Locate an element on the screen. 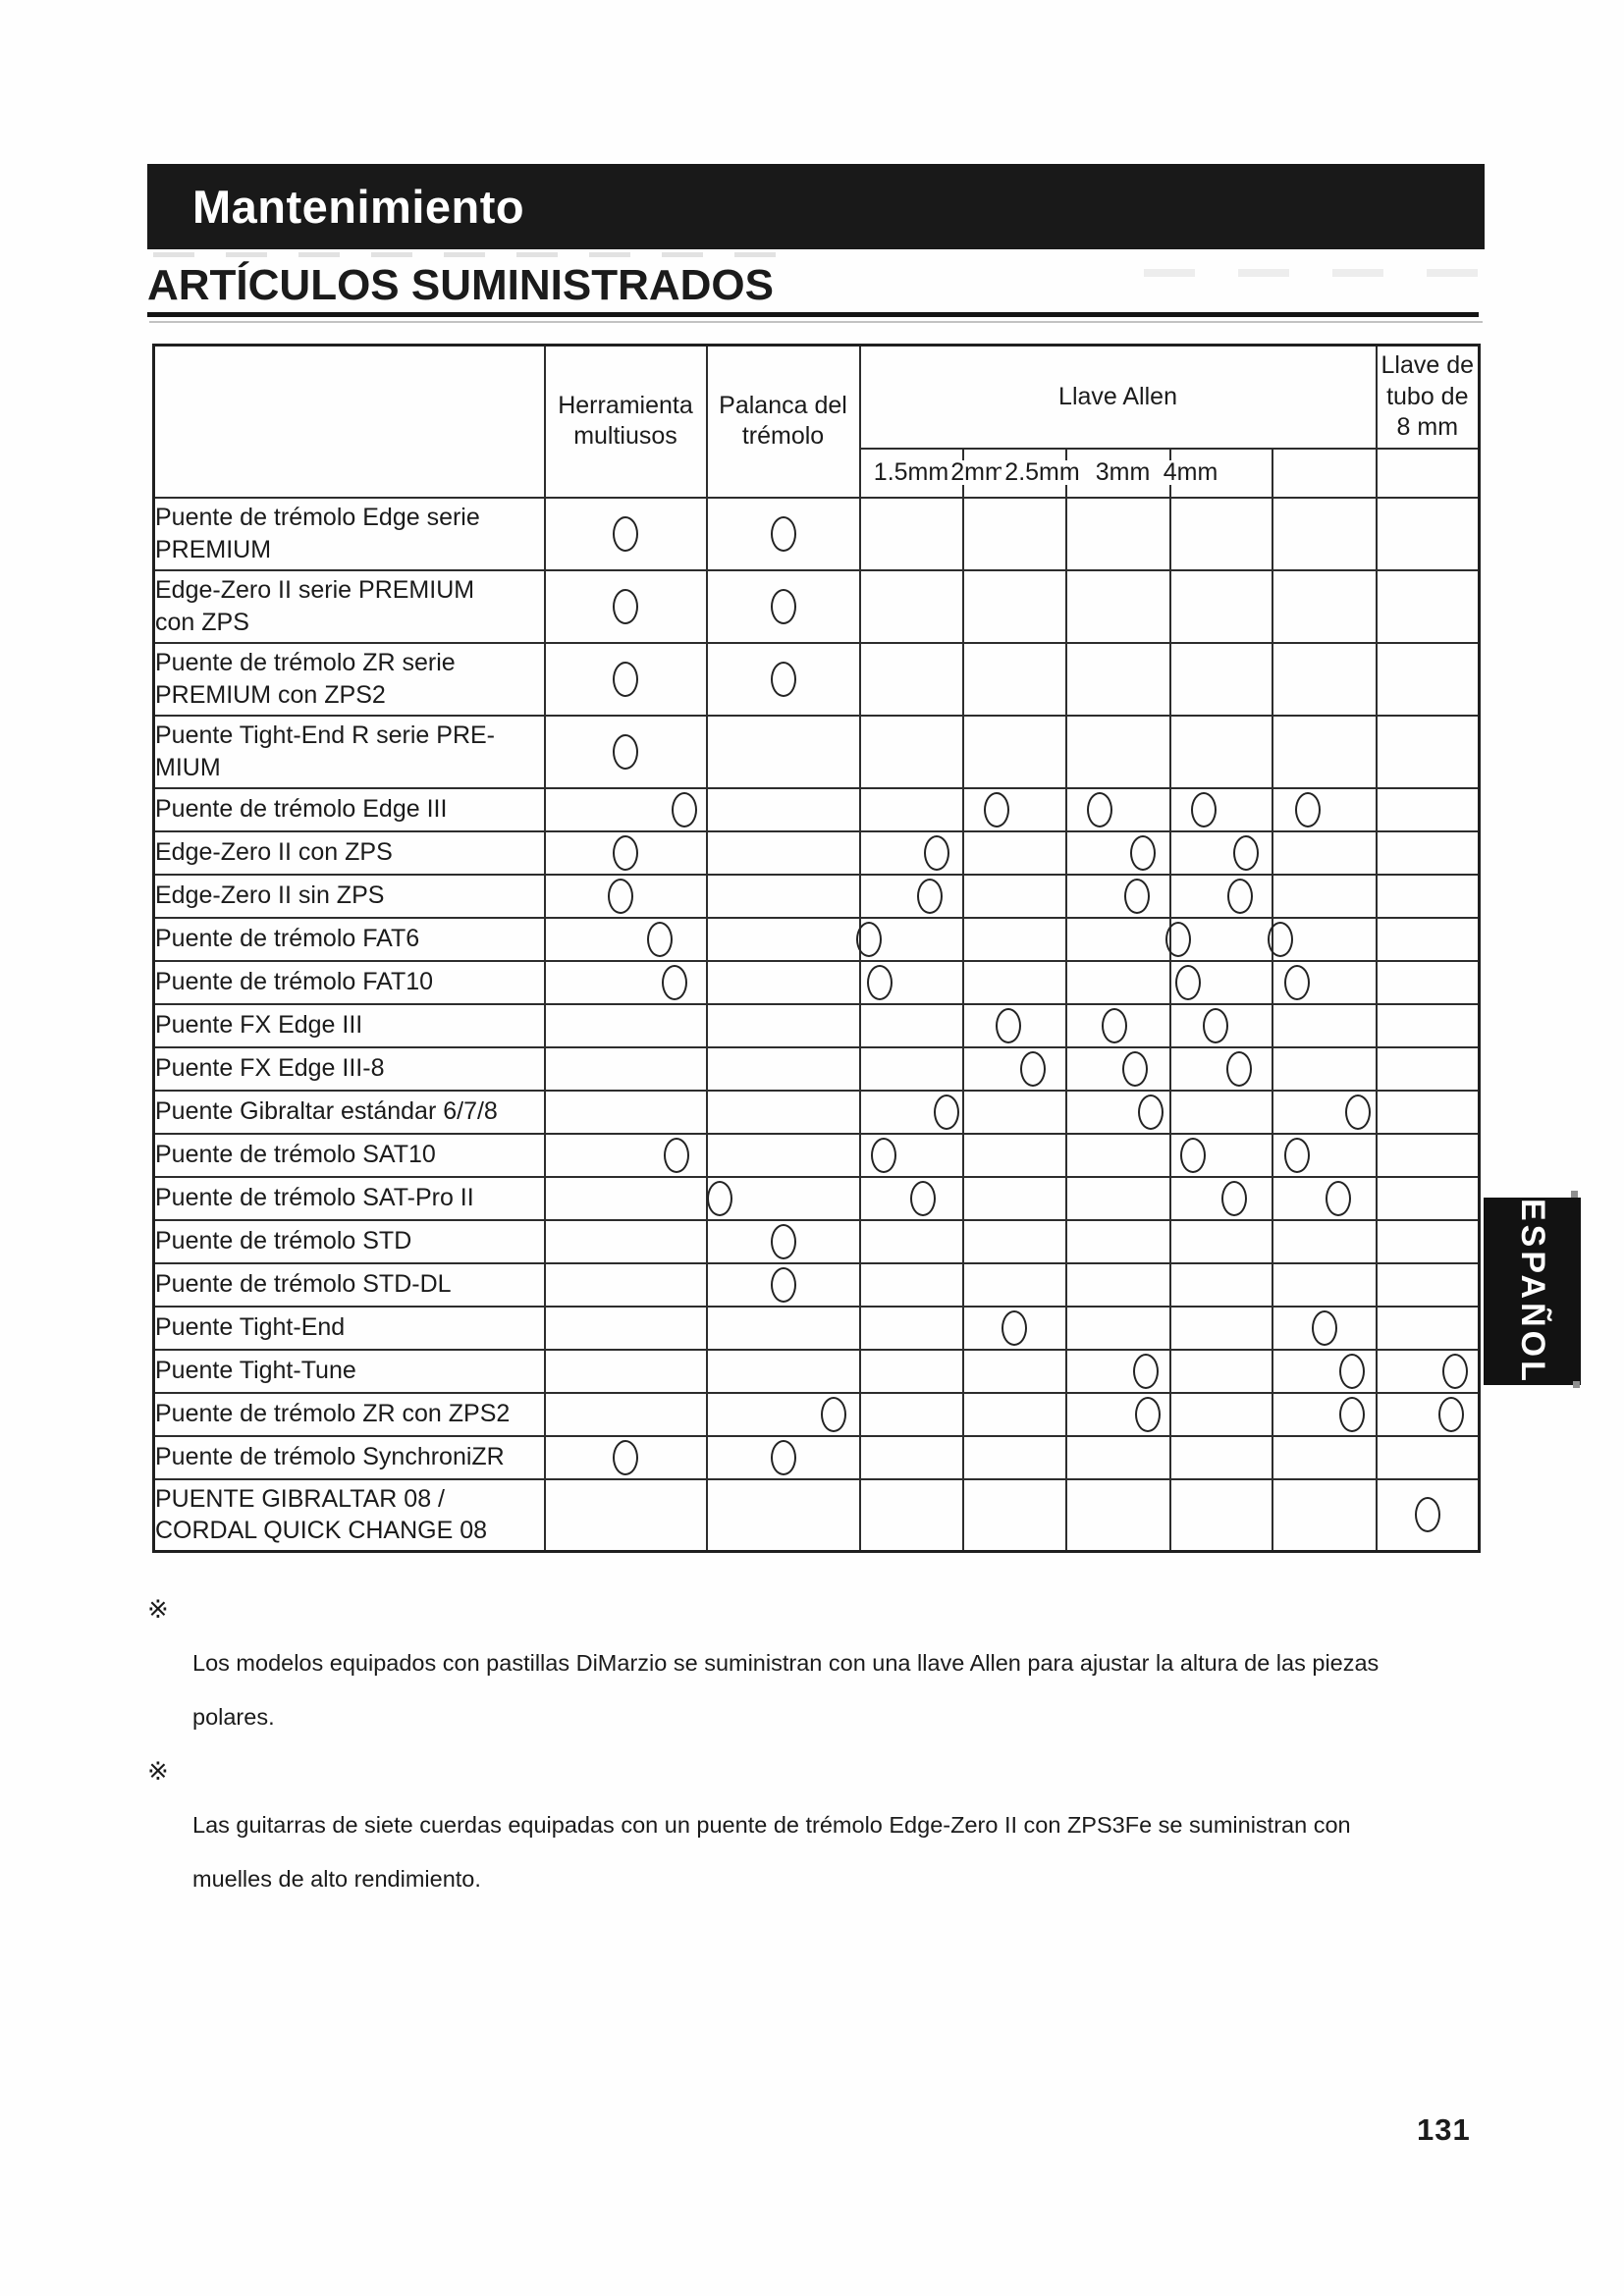  heading-rule is located at coordinates (813, 314).